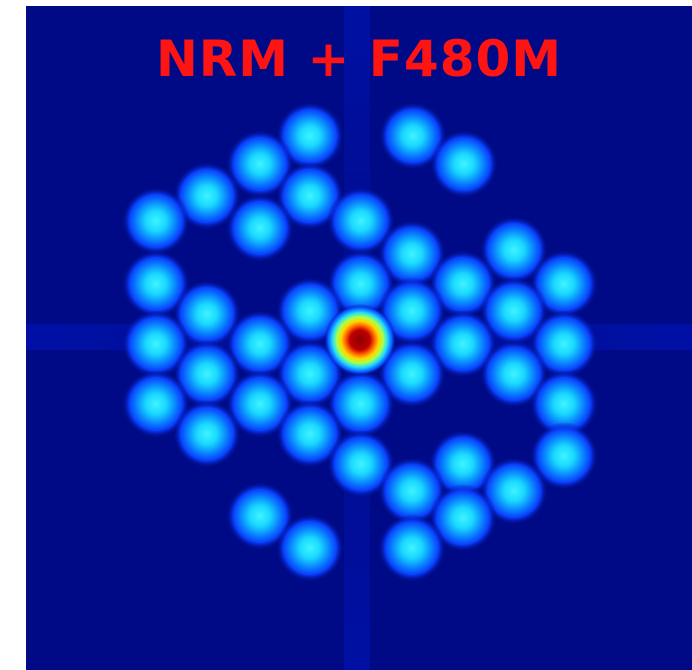 The height and width of the screenshot is (670, 692). I want to click on central-peak, so click(360, 340).